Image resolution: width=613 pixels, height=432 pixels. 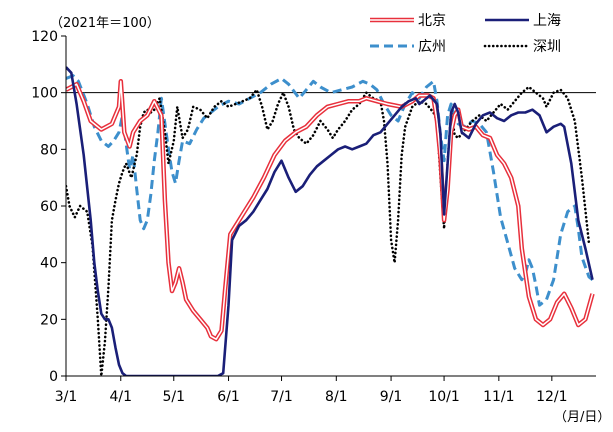 I want to click on y-tick-label: 40, so click(x=49, y=264).